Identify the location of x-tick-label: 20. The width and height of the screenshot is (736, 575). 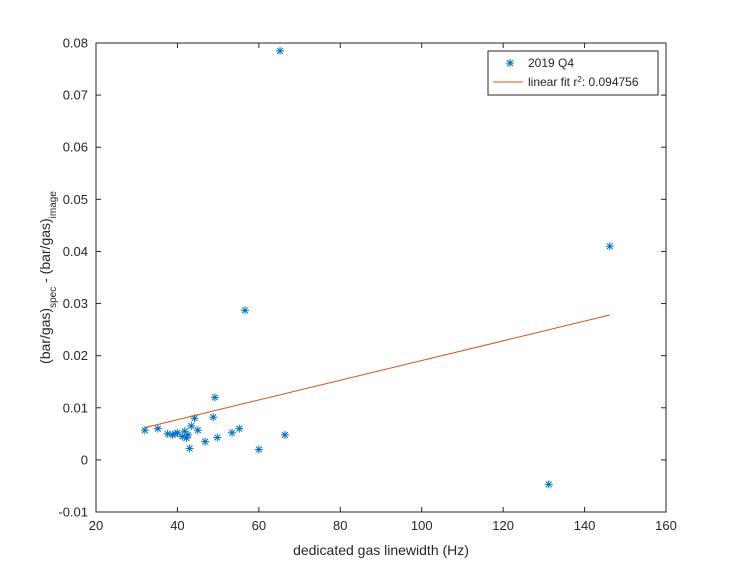
(96, 525).